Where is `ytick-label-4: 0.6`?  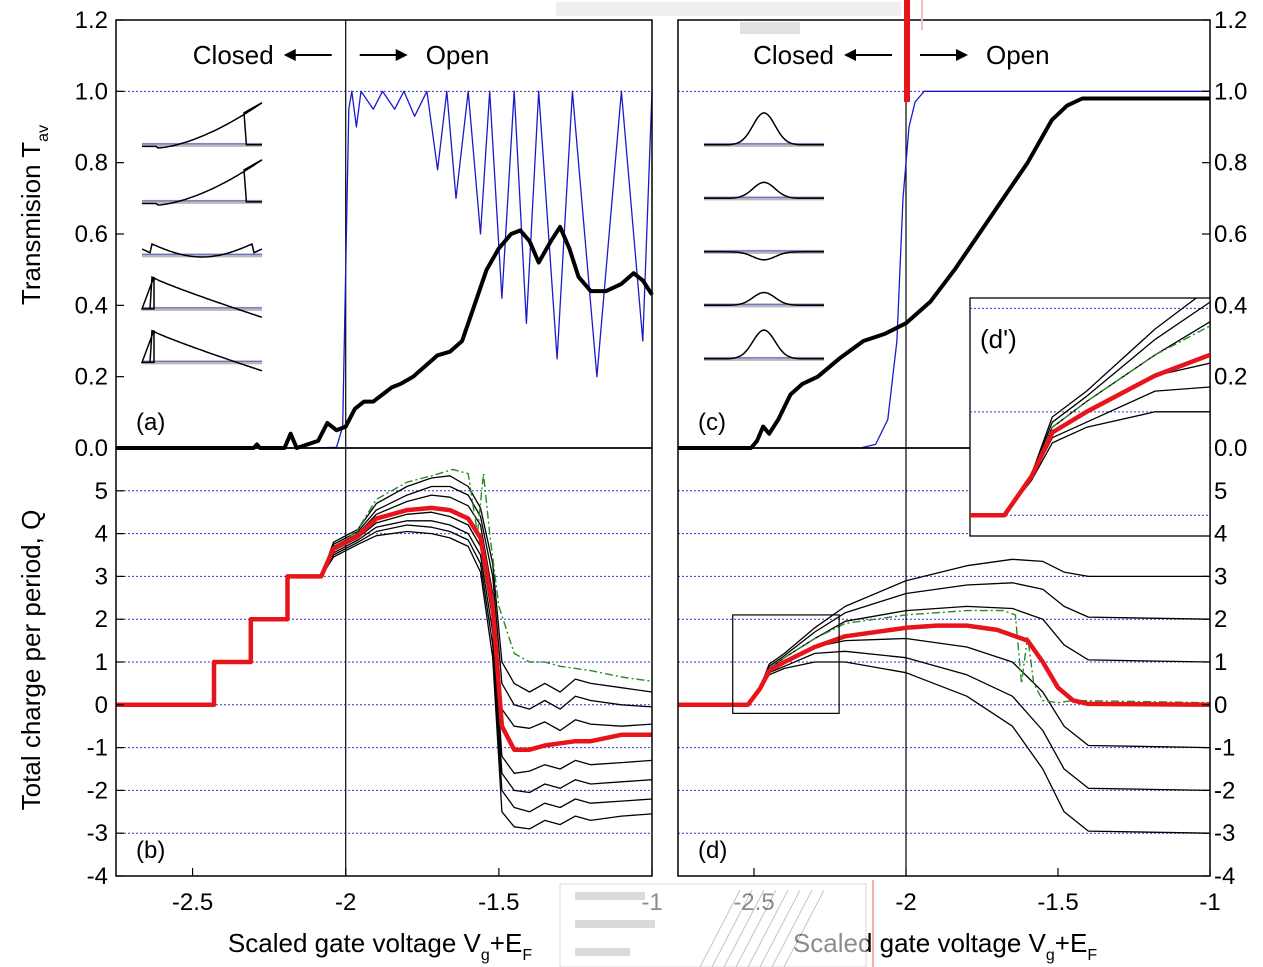 ytick-label-4: 0.6 is located at coordinates (1230, 234).